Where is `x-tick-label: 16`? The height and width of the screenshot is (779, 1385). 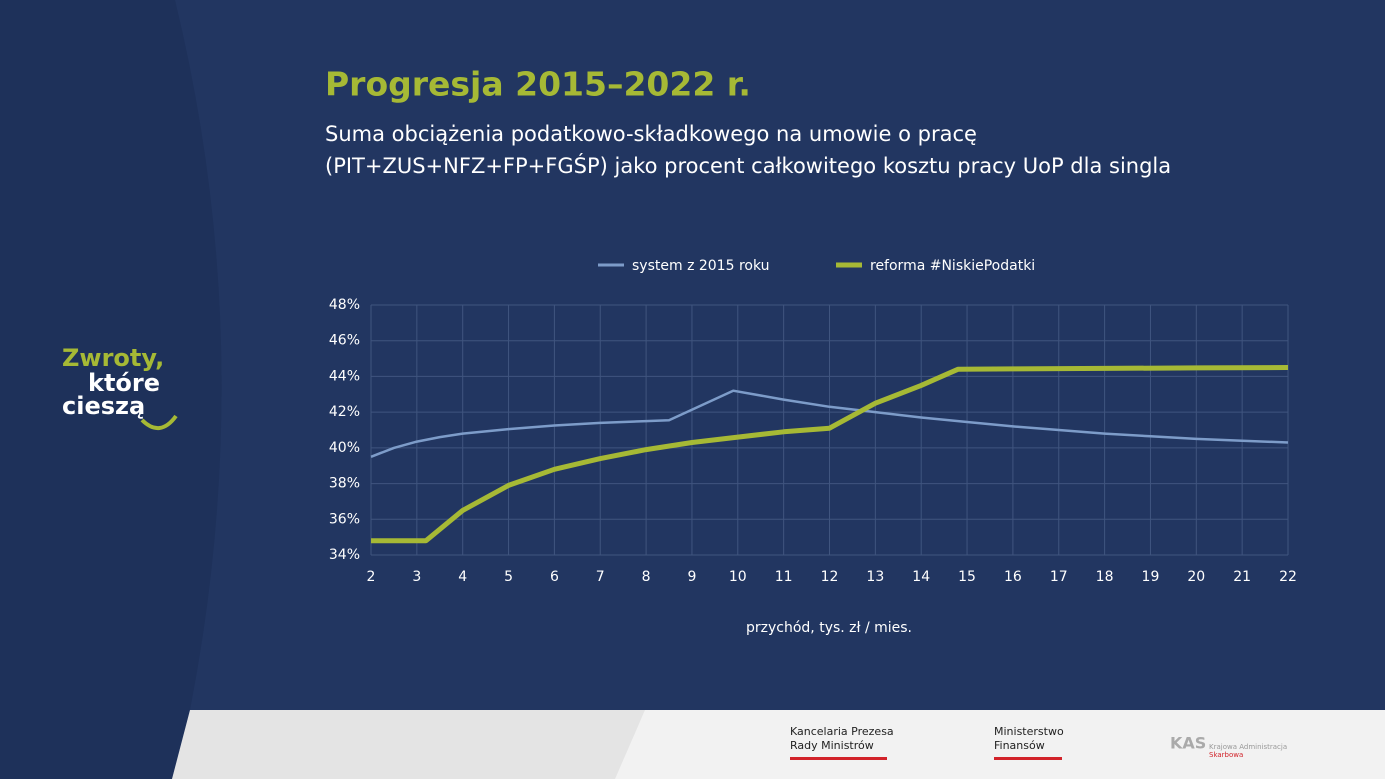 x-tick-label: 16 is located at coordinates (1013, 577).